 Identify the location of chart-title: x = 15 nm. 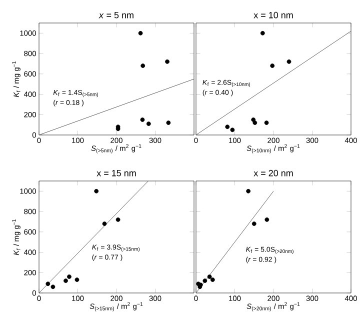
(116, 173).